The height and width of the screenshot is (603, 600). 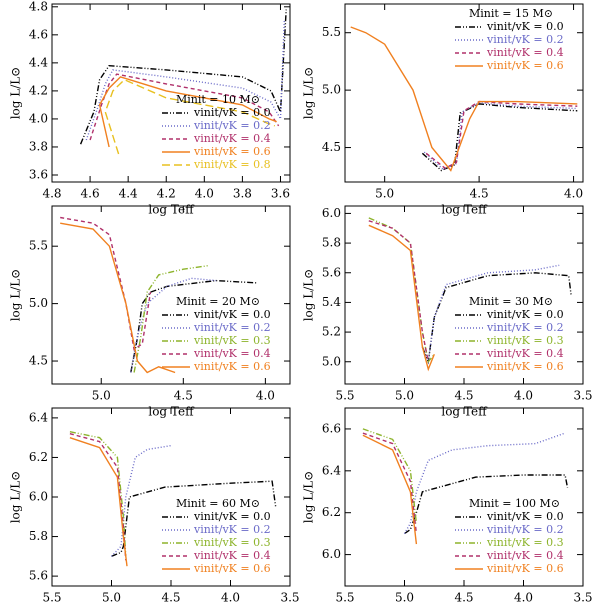 I want to click on legend-title: Minit = 10 M⊙, so click(x=218, y=99).